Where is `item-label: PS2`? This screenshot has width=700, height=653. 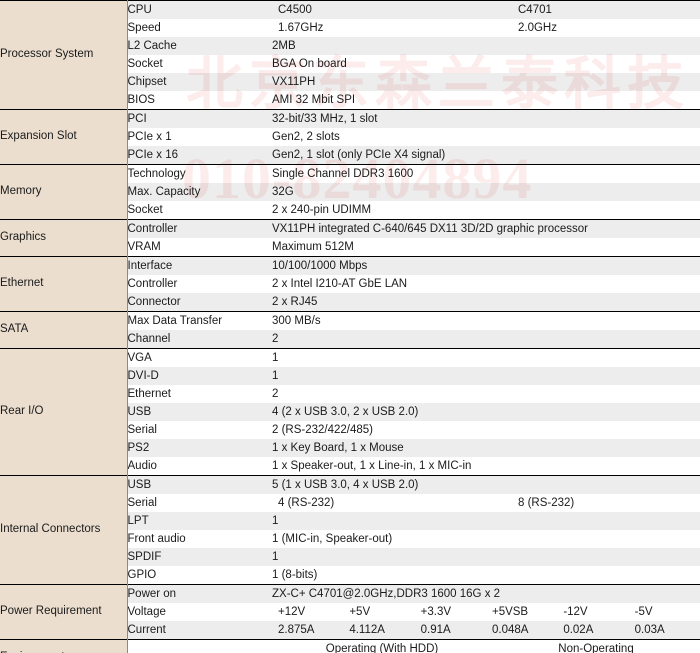 item-label: PS2 is located at coordinates (199, 448).